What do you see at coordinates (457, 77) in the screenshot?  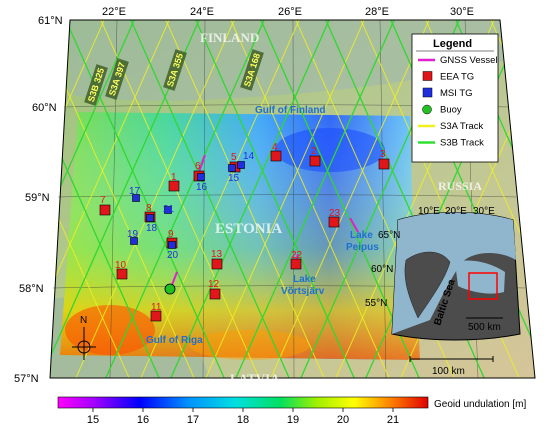 I see `legend-label: EEA TG` at bounding box center [457, 77].